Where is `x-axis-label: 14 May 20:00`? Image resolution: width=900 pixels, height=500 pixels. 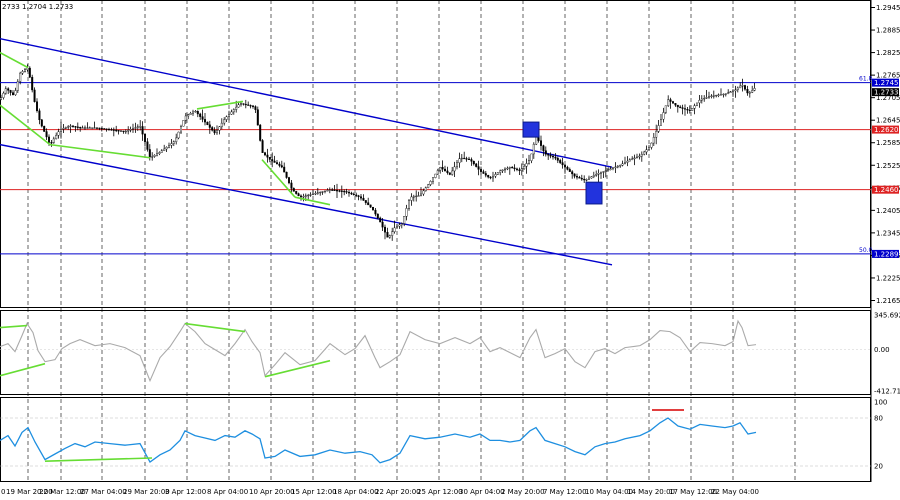
x-axis-label: 14 May 20:00 is located at coordinates (651, 492).